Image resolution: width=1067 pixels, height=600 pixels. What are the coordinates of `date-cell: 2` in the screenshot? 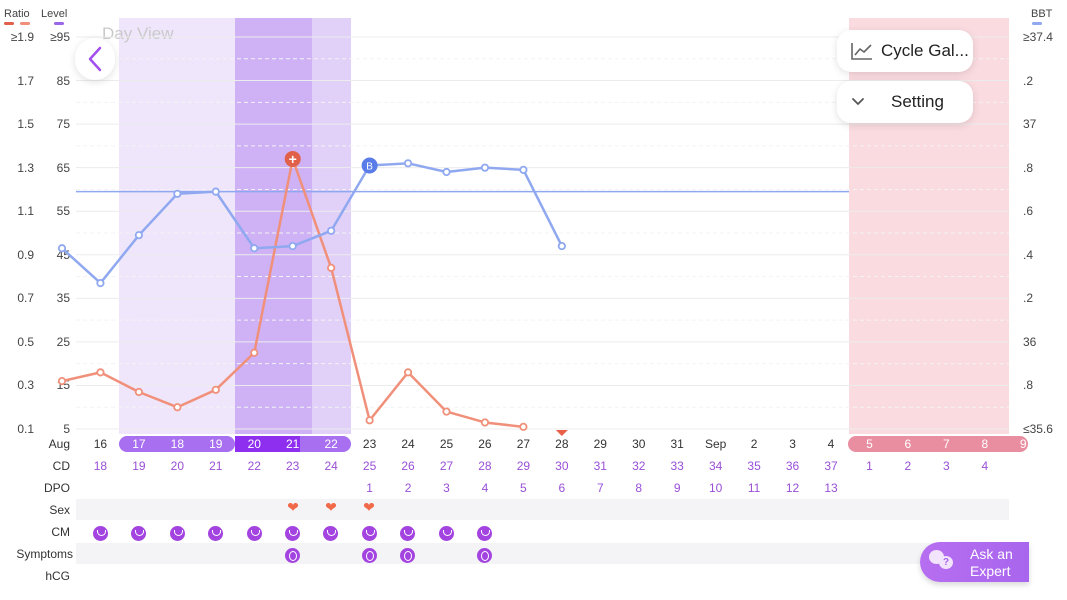 It's located at (754, 444).